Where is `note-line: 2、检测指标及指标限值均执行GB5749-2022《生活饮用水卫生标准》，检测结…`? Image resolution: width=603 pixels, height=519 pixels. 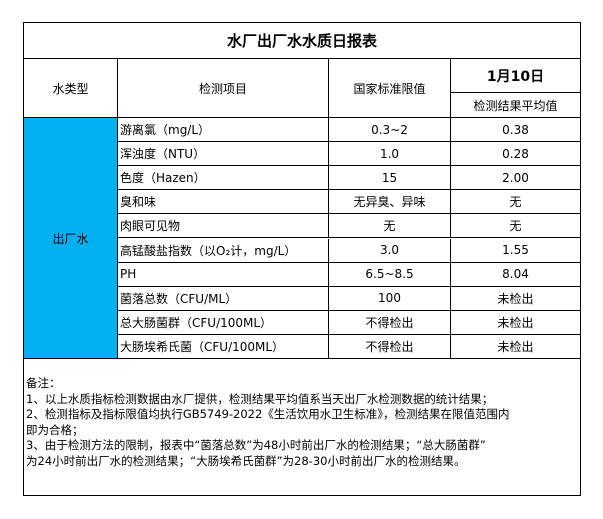 note-line: 2、检测指标及指标限值均执行GB5749-2022《生活饮用水卫生标准》，检测结… is located at coordinates (268, 414).